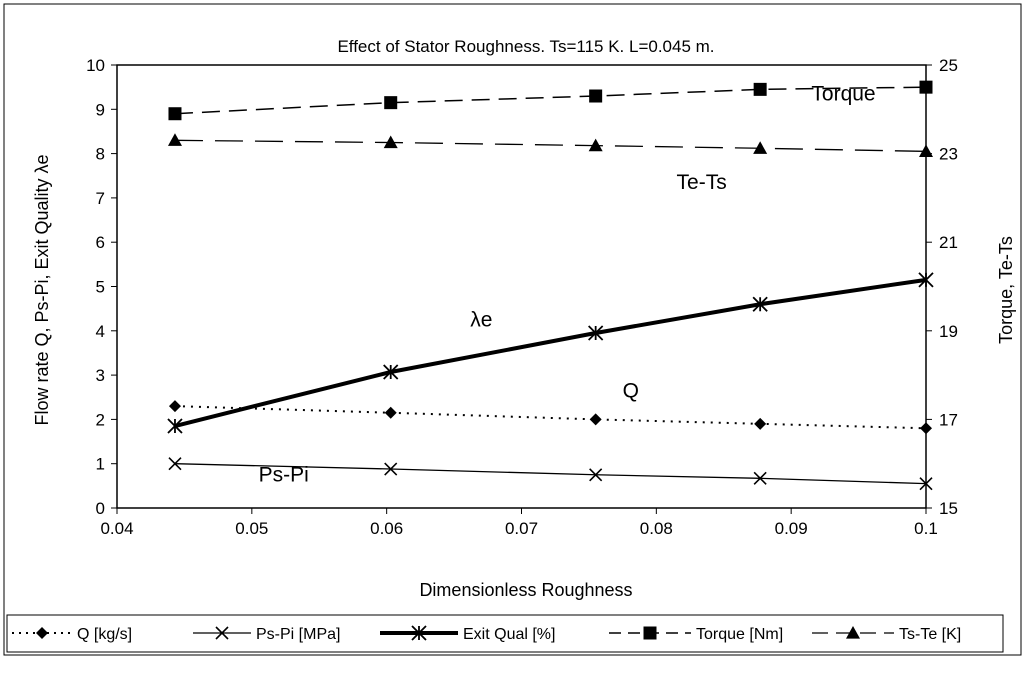 The width and height of the screenshot is (1033, 690). Describe the element at coordinates (791, 528) in the screenshot. I see `x-tick-label: 0.09` at that location.